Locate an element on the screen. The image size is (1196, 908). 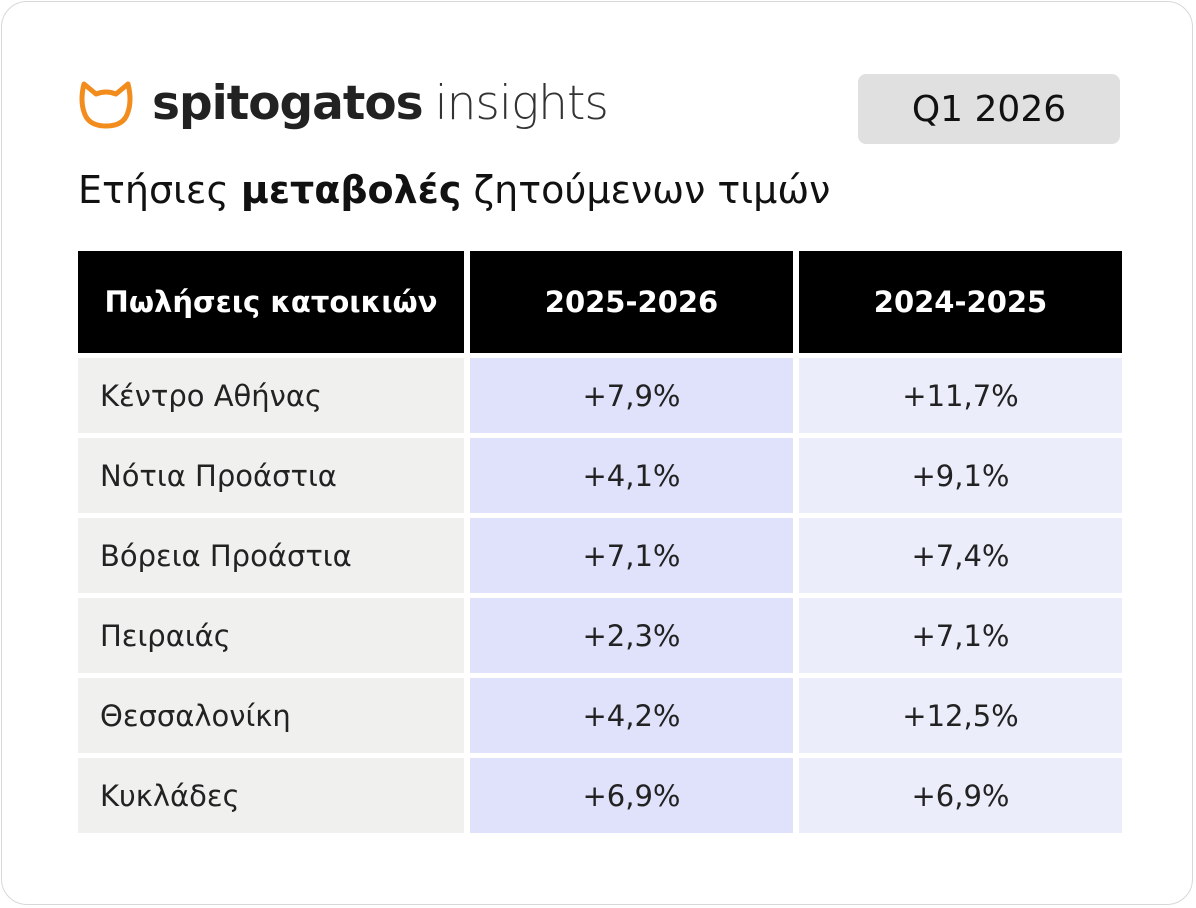
row-label: Βόρεια Προάστια is located at coordinates (271, 555).